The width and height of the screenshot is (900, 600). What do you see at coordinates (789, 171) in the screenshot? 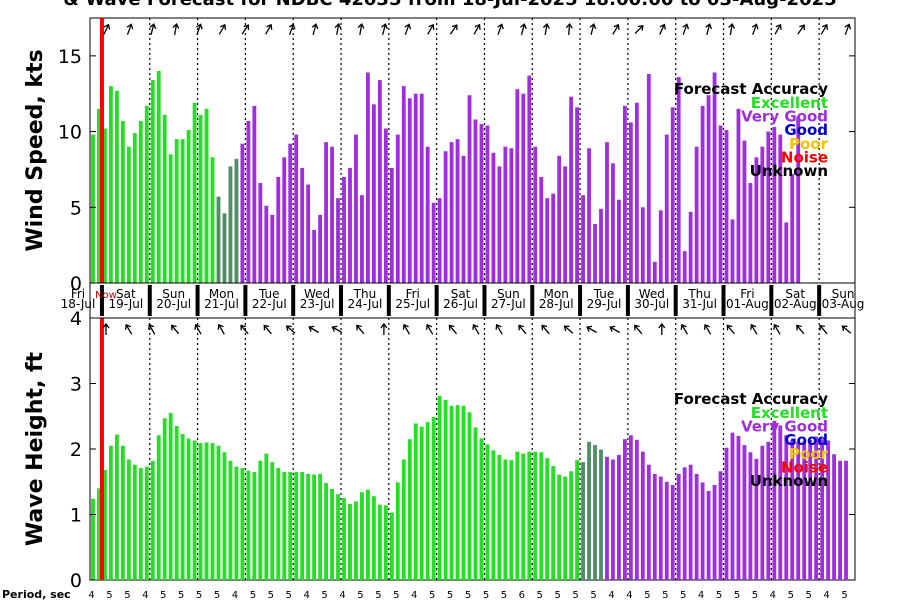
I see `legend-item: Unknown` at bounding box center [789, 171].